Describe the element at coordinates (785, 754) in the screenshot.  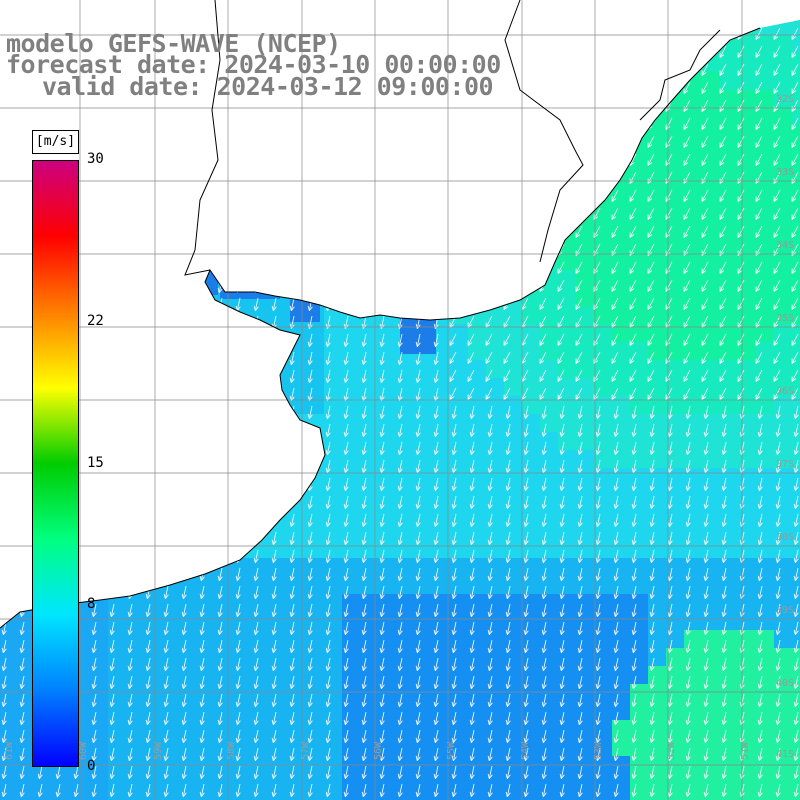
I see `latitude-label: 41S` at that location.